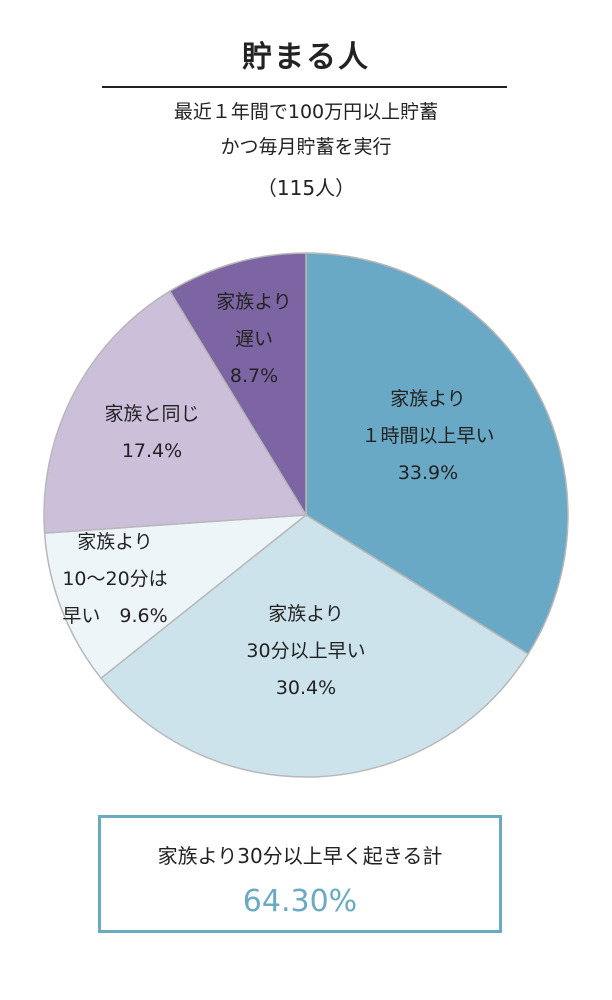  What do you see at coordinates (306, 147) in the screenshot?
I see `subtitle-line-2: かつ毎月貯蓄を実行` at bounding box center [306, 147].